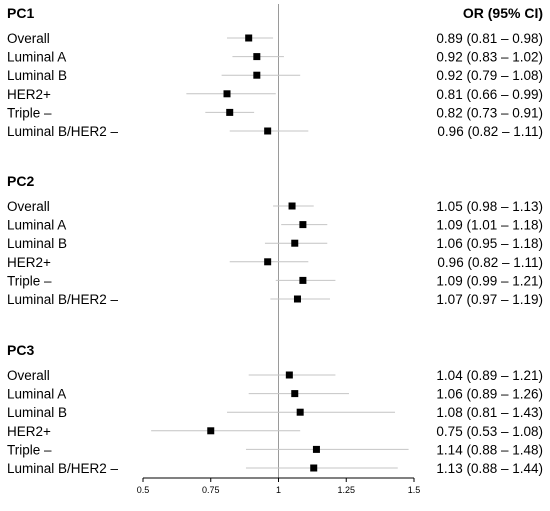 The image size is (550, 511). I want to click on x-tick-label: 1.25, so click(346, 490).